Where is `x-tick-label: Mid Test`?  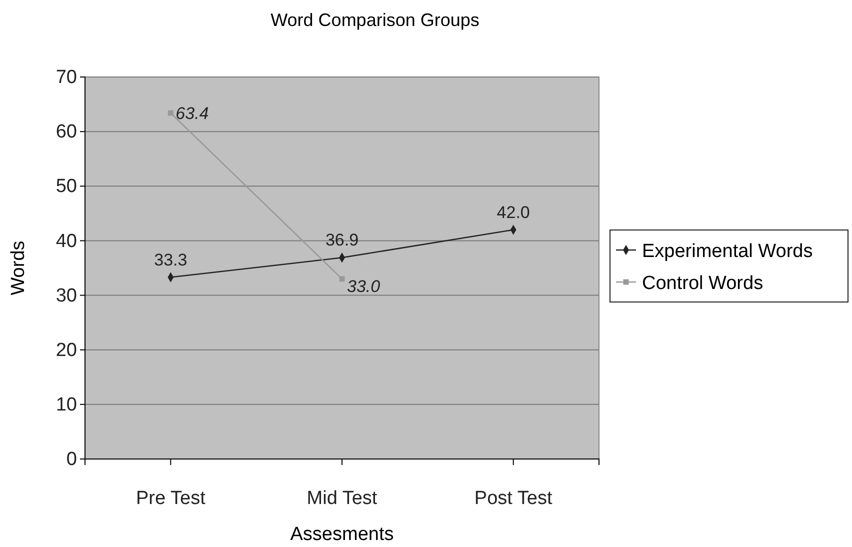
x-tick-label: Mid Test is located at coordinates (342, 499).